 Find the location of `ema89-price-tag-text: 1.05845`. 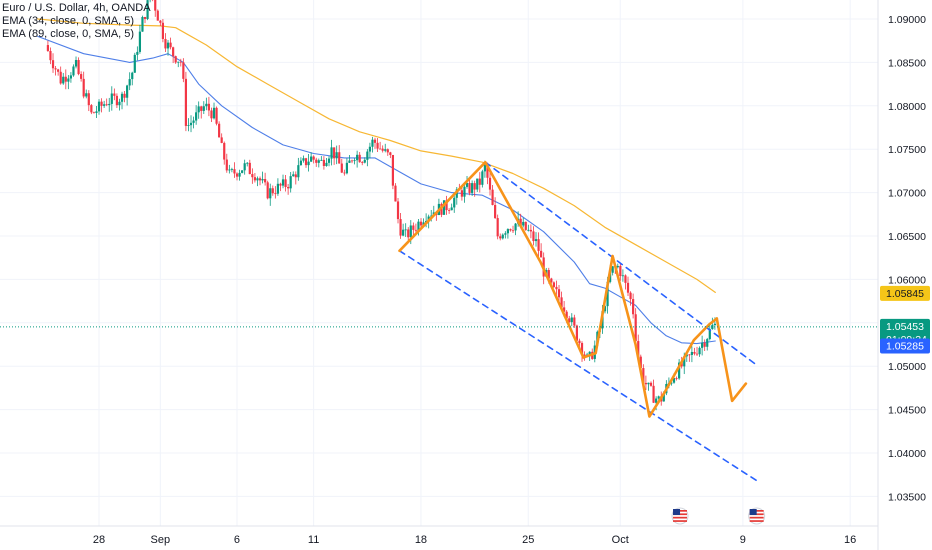

ema89-price-tag-text: 1.05845 is located at coordinates (905, 294).